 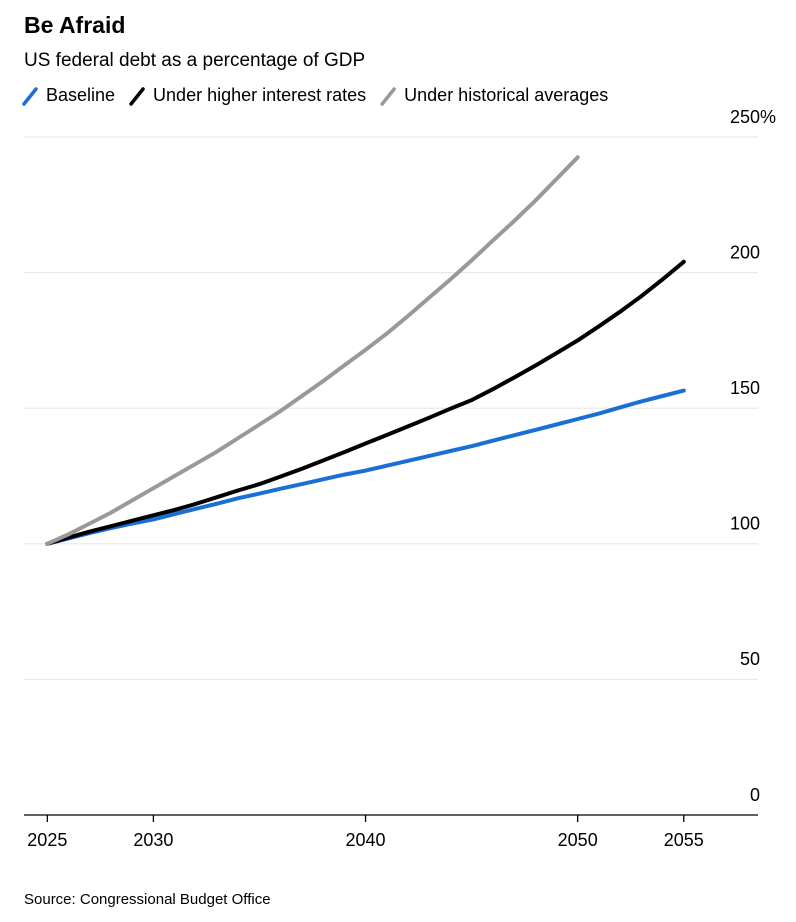 What do you see at coordinates (684, 840) in the screenshot?
I see `x-tick-label: 2055` at bounding box center [684, 840].